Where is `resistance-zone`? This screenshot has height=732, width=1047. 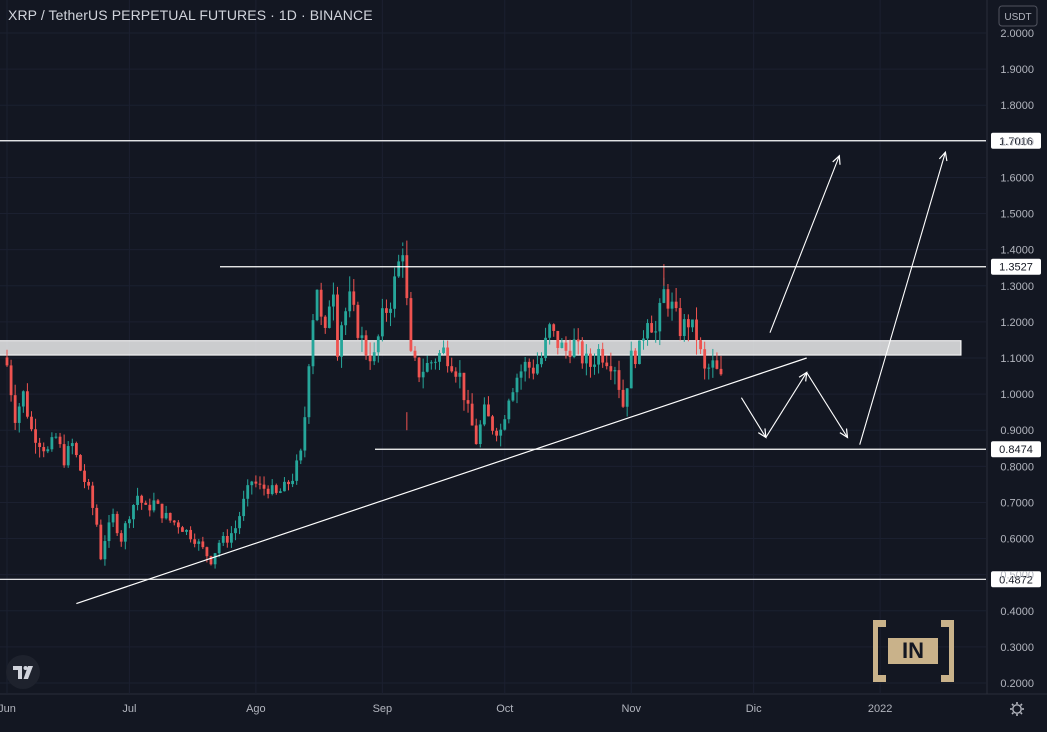
resistance-zone is located at coordinates (481, 348).